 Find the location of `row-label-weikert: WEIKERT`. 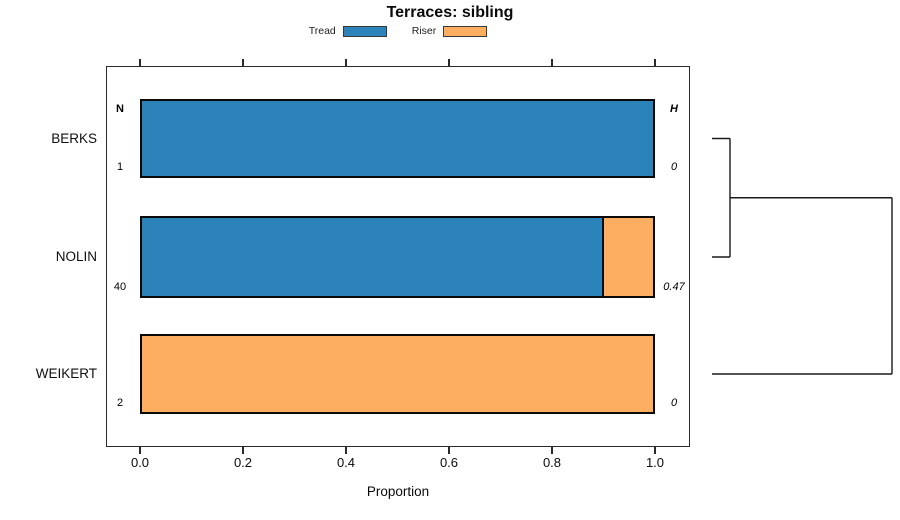

row-label-weikert: WEIKERT is located at coordinates (66, 373).